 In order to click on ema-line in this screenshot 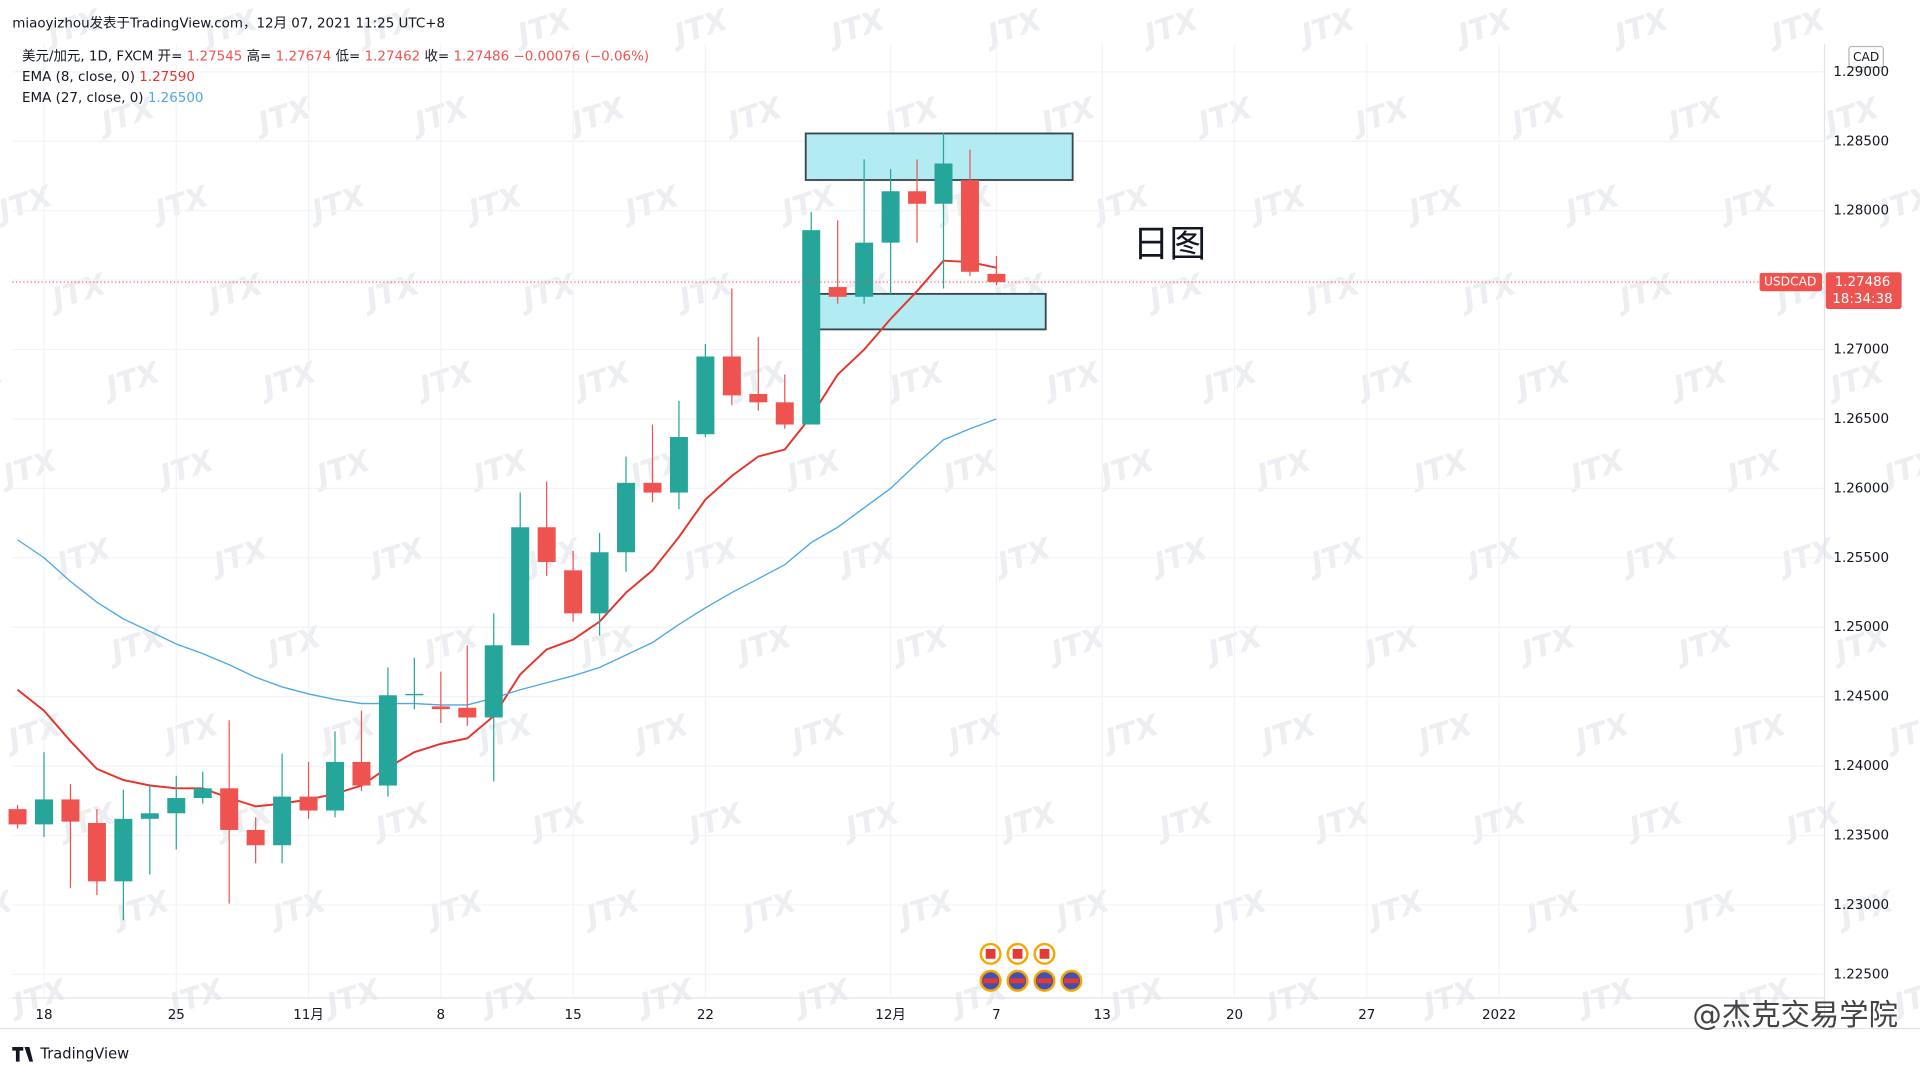, I will do `click(507, 562)`.